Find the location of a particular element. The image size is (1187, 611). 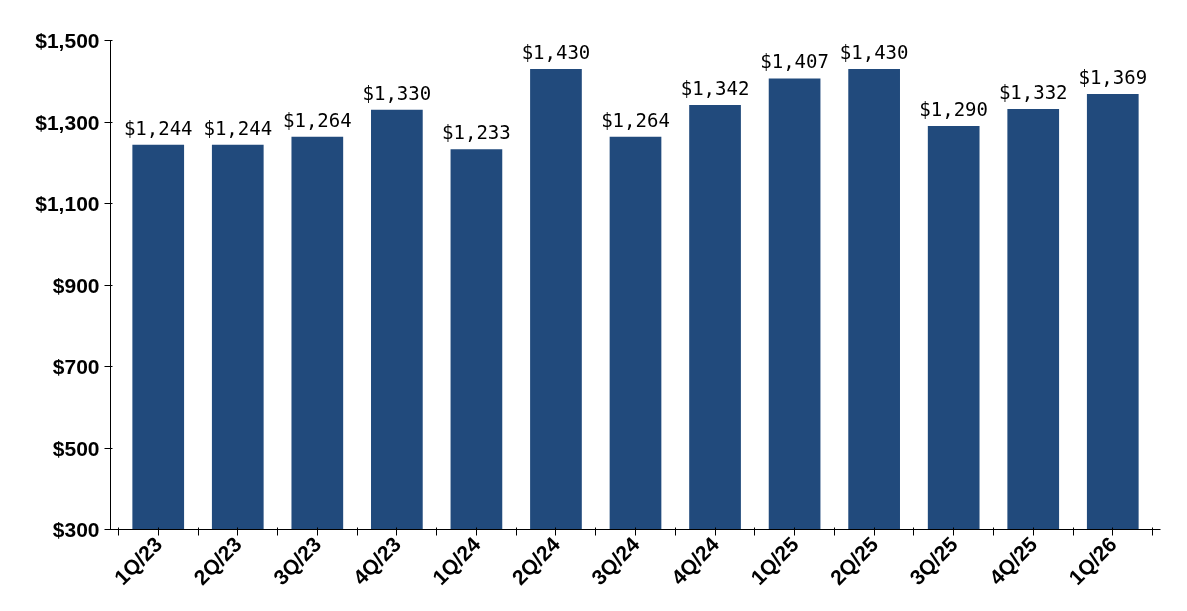

data-label: $1,233 is located at coordinates (476, 132).